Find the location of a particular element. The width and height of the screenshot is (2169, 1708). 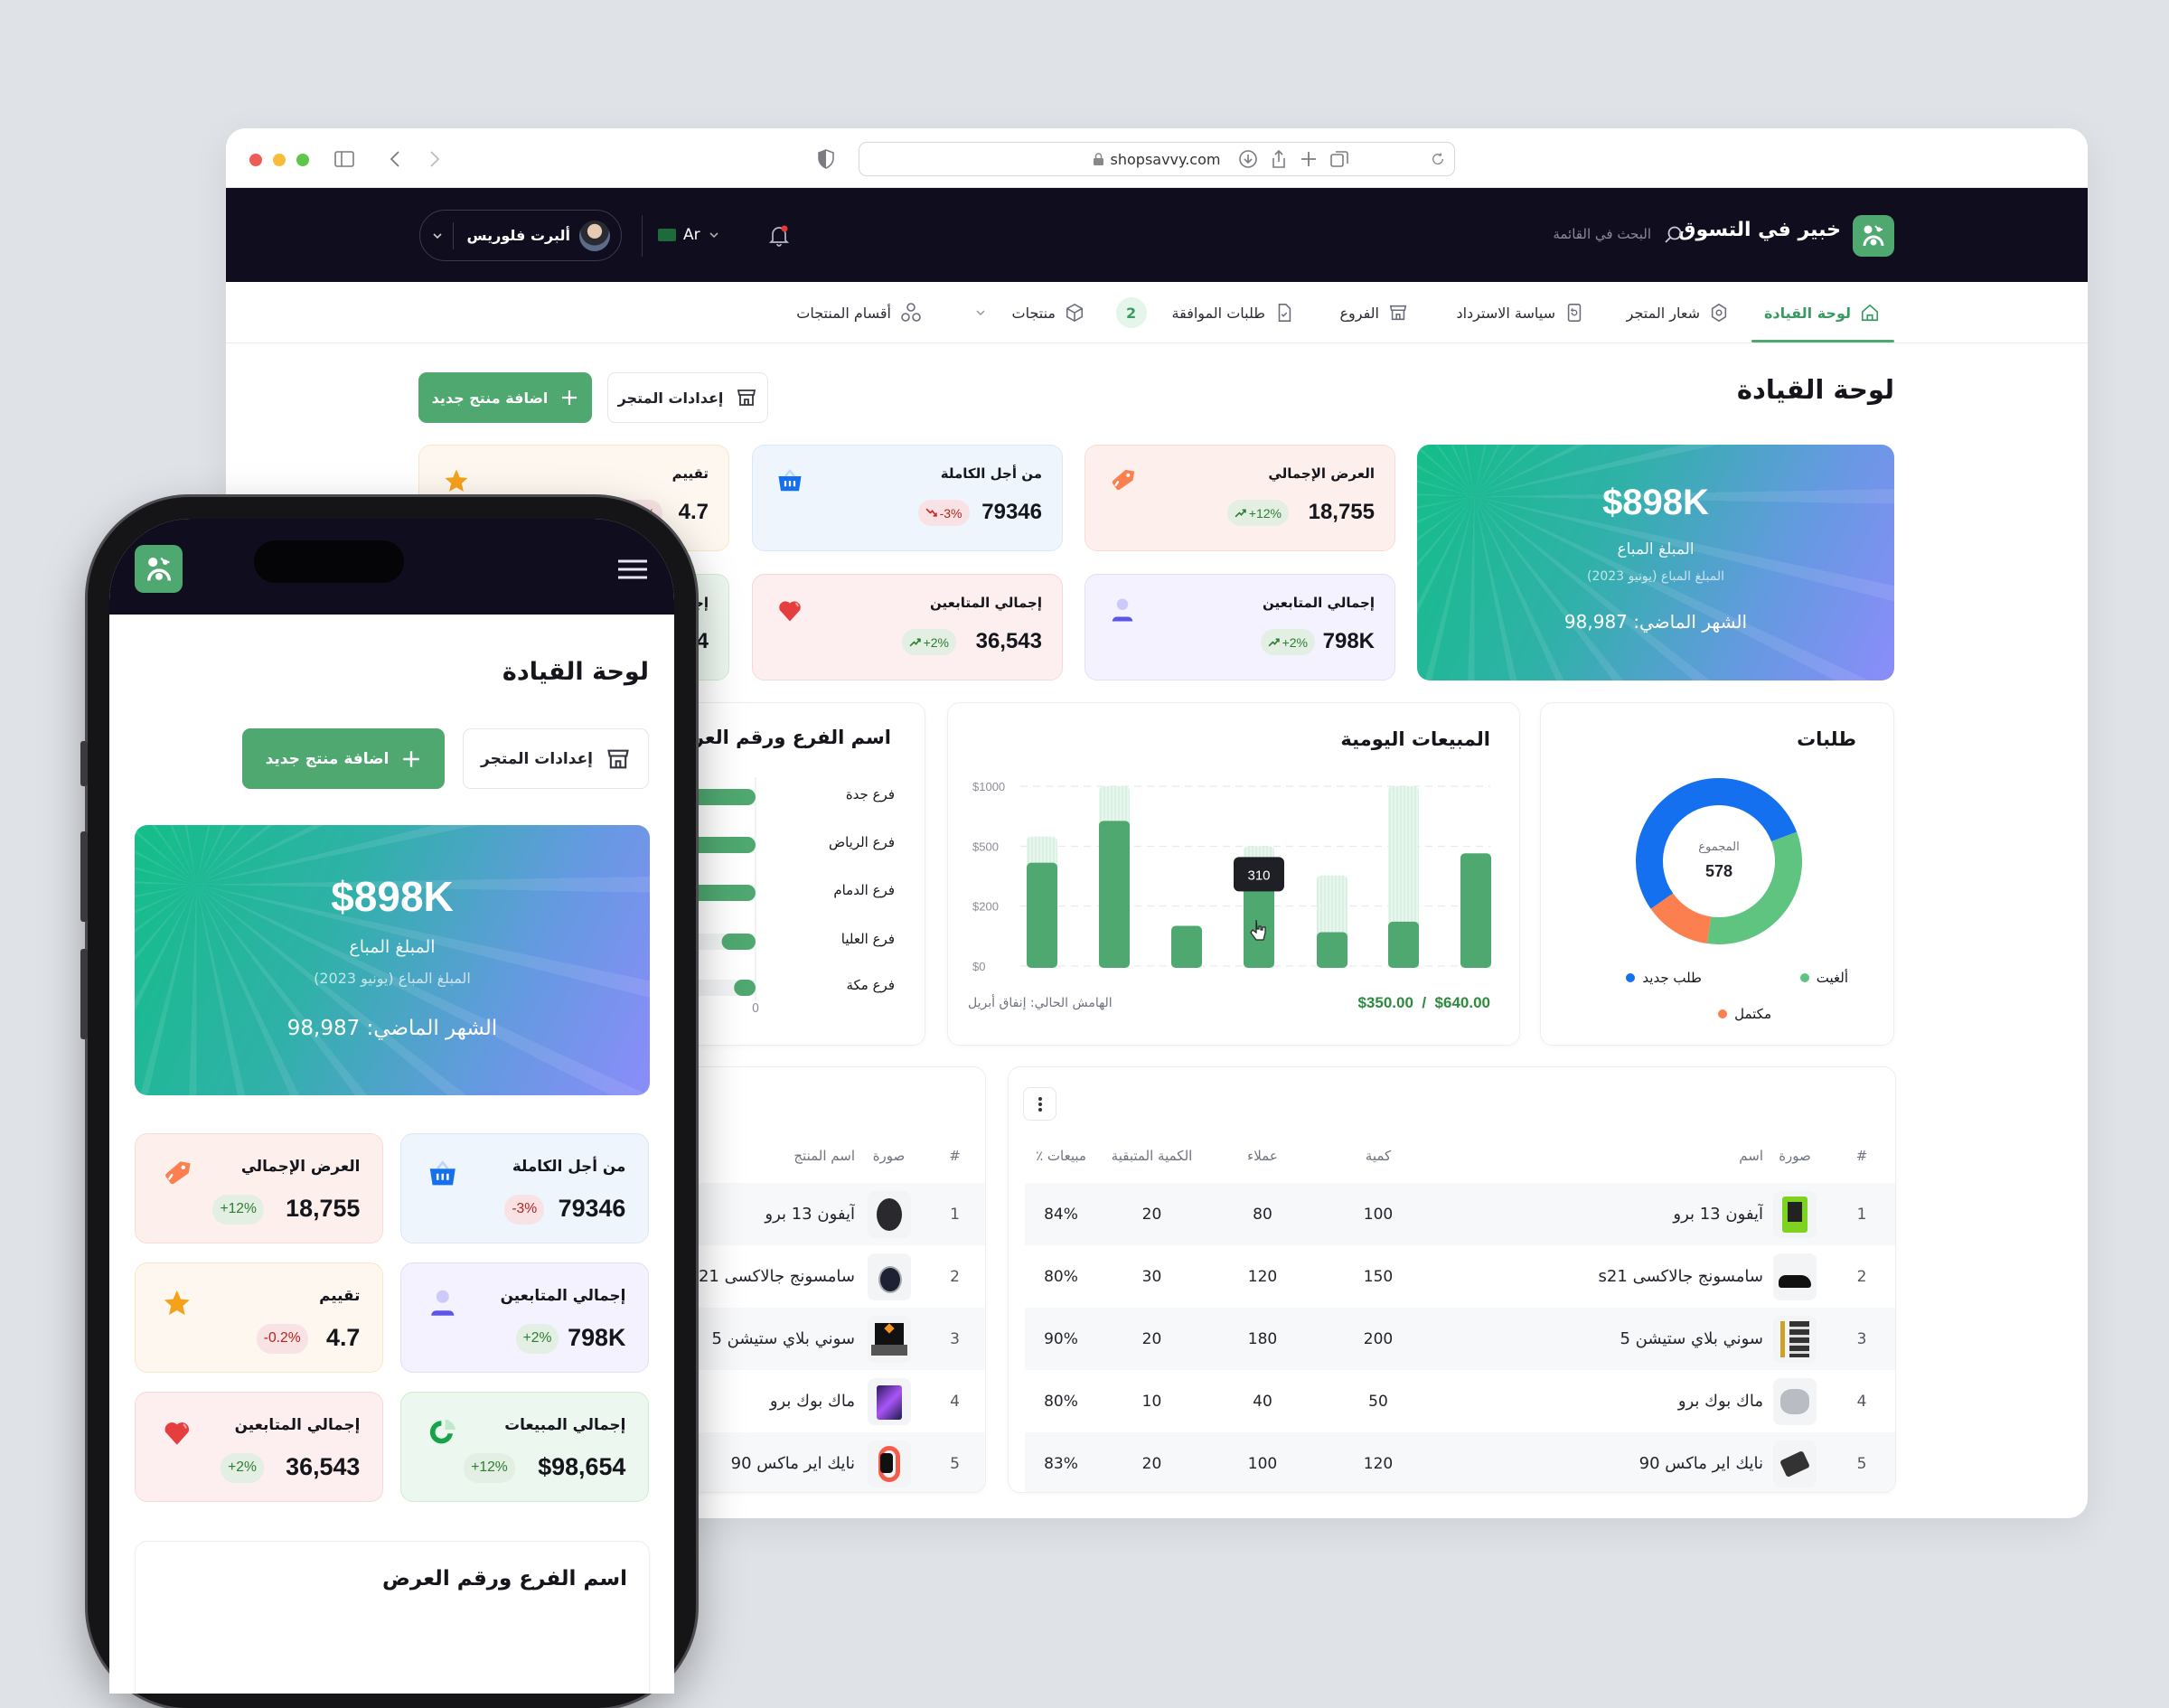

stat-card: تقييم 4.7 -0.2% is located at coordinates (259, 1317).